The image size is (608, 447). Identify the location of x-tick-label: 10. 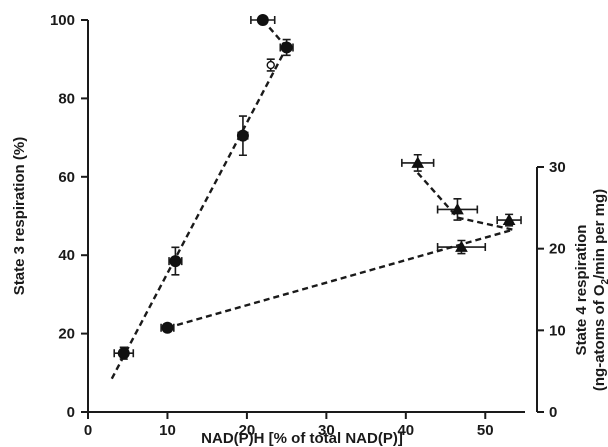
(167, 430).